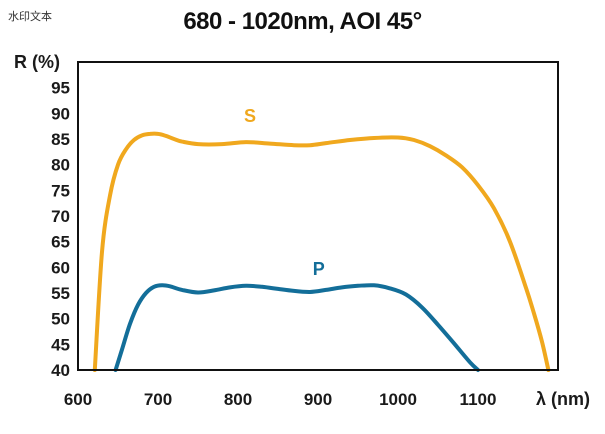 This screenshot has width=605, height=434. I want to click on chart-title: 680 - 1020nm, AOI 45°, so click(302, 21).